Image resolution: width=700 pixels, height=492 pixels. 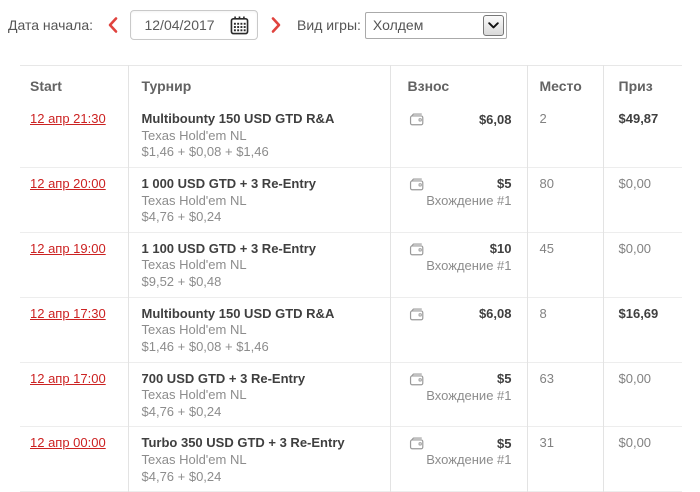 I want to click on column-header-start: Start, so click(x=46, y=86).